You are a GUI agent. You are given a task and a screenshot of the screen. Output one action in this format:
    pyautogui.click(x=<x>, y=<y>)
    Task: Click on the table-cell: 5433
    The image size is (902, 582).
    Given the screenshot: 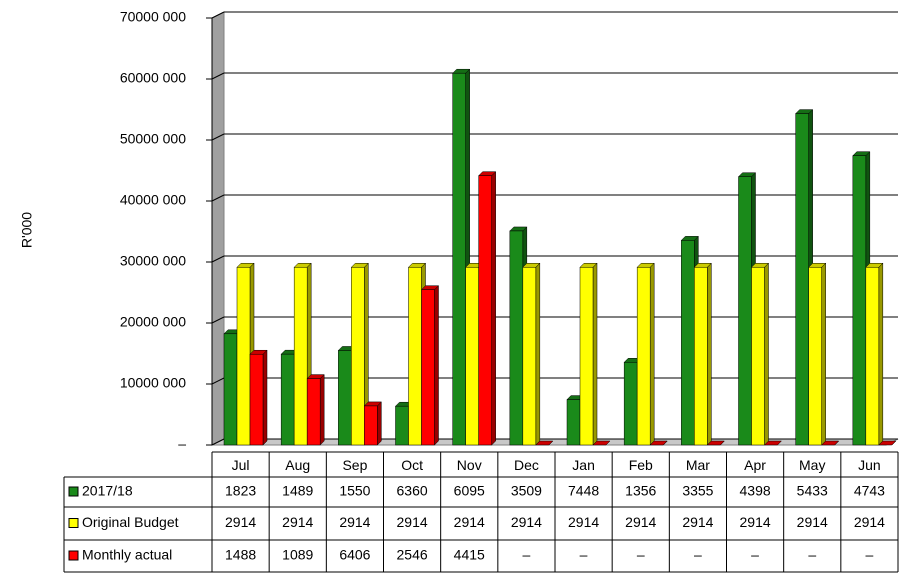 What is the action you would take?
    pyautogui.click(x=812, y=491)
    